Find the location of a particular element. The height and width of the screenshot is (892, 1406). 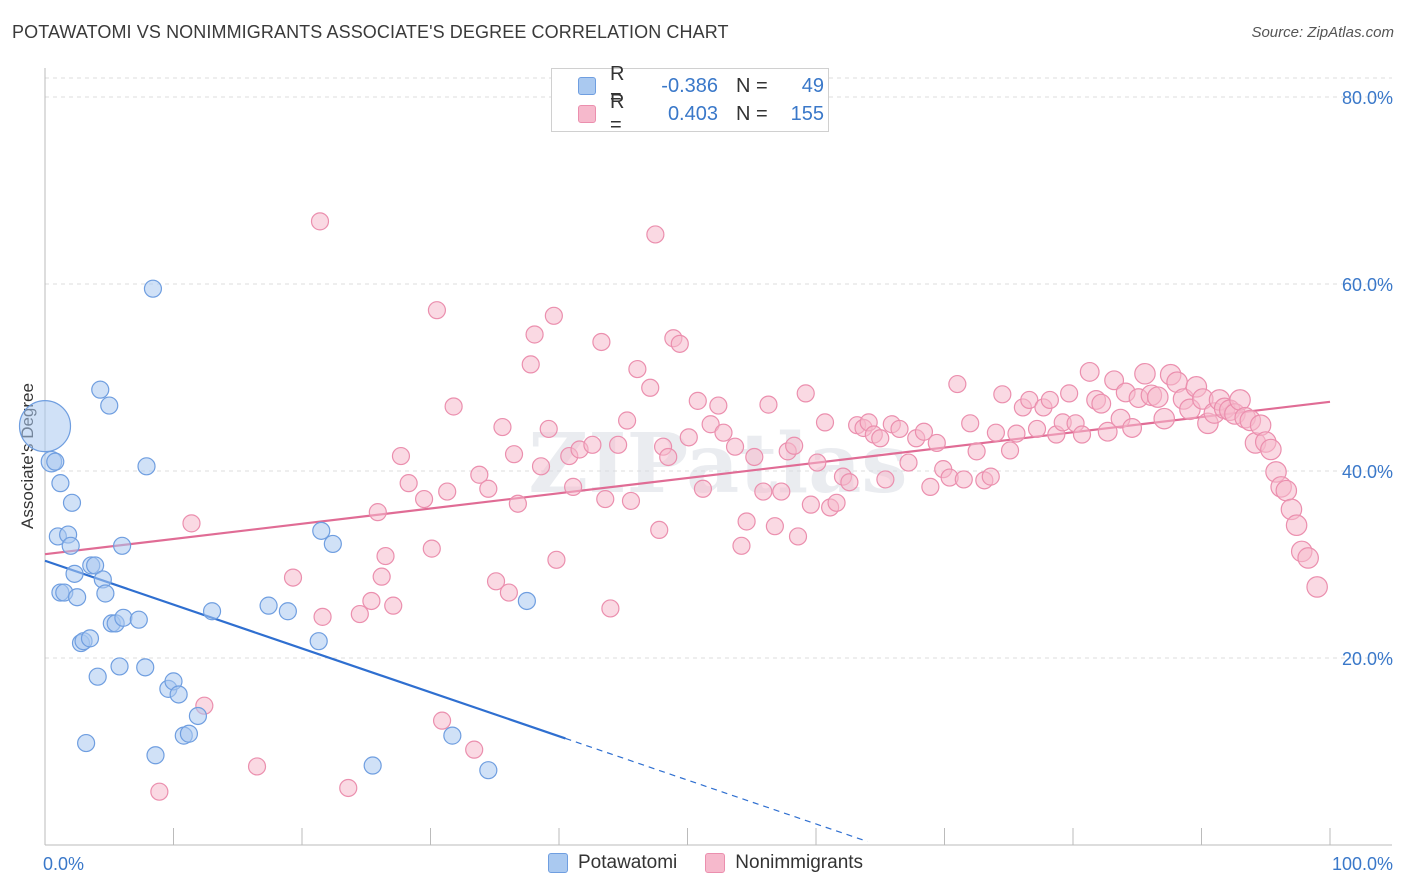

n-value: 155 is located at coordinates (807, 113).